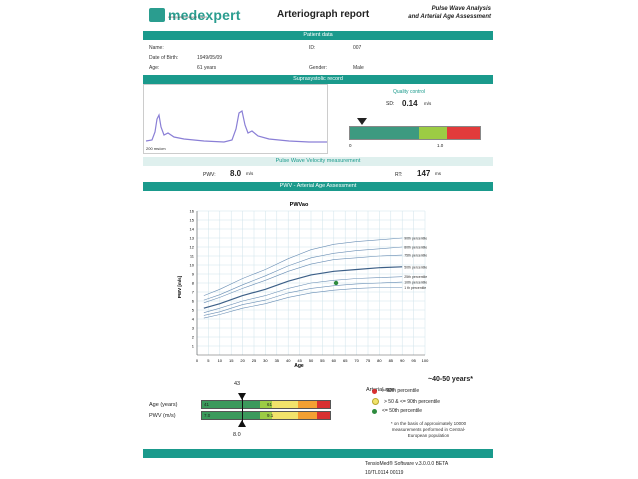  I want to click on x-tick-label: 55, so click(322, 360).